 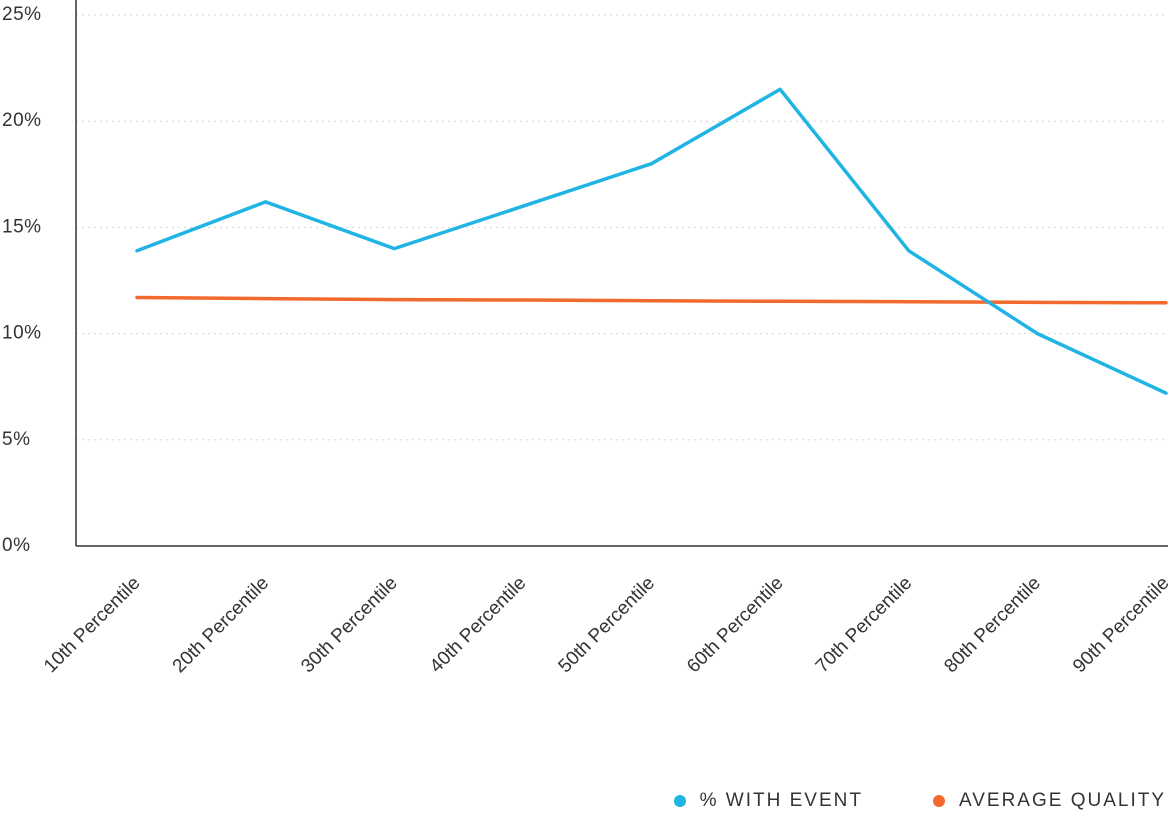 I want to click on legend-dot-average-quality, so click(x=938, y=801).